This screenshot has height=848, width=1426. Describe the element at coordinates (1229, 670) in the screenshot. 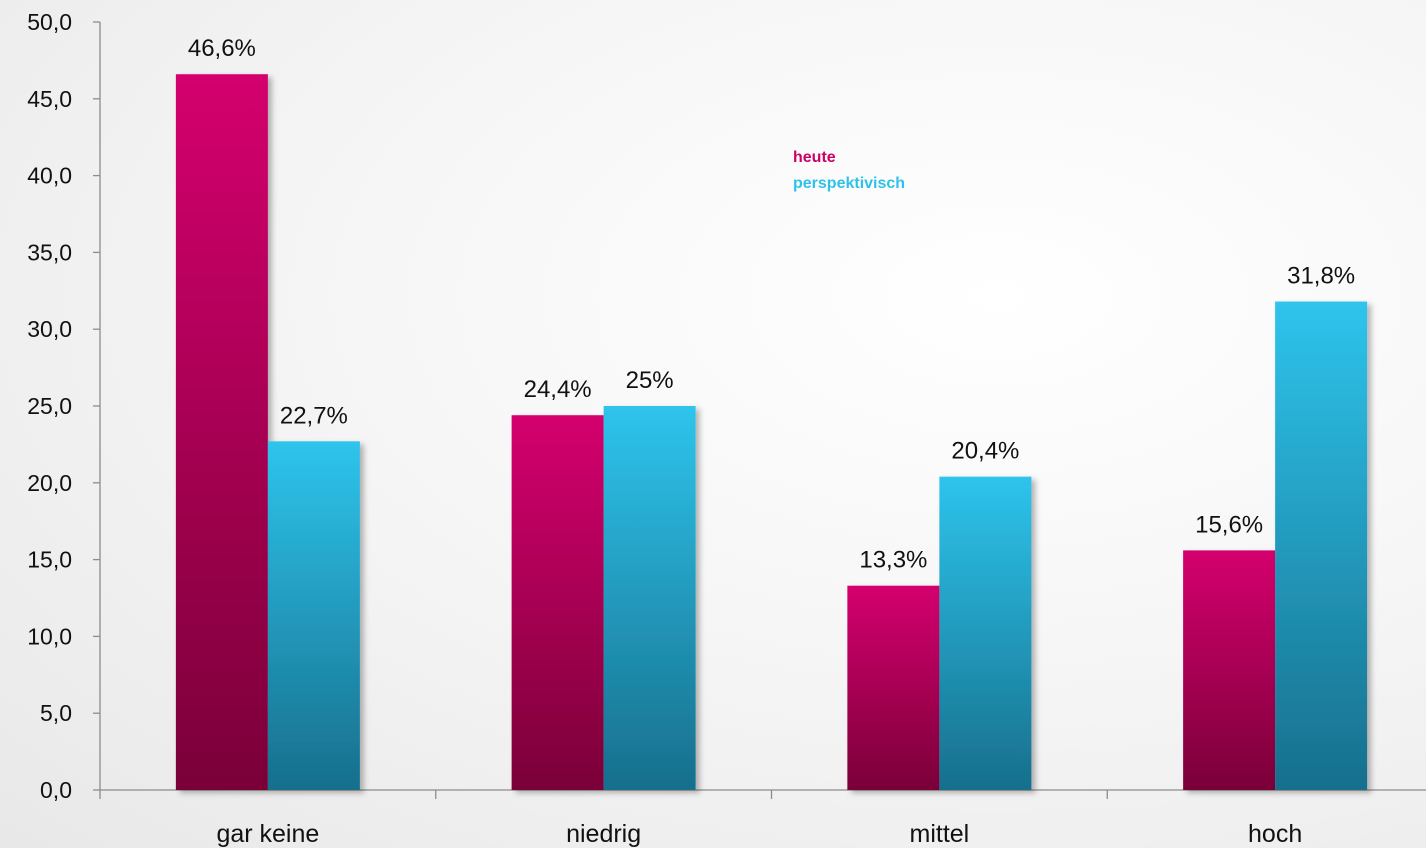

I see `bar-heute-hoch` at that location.